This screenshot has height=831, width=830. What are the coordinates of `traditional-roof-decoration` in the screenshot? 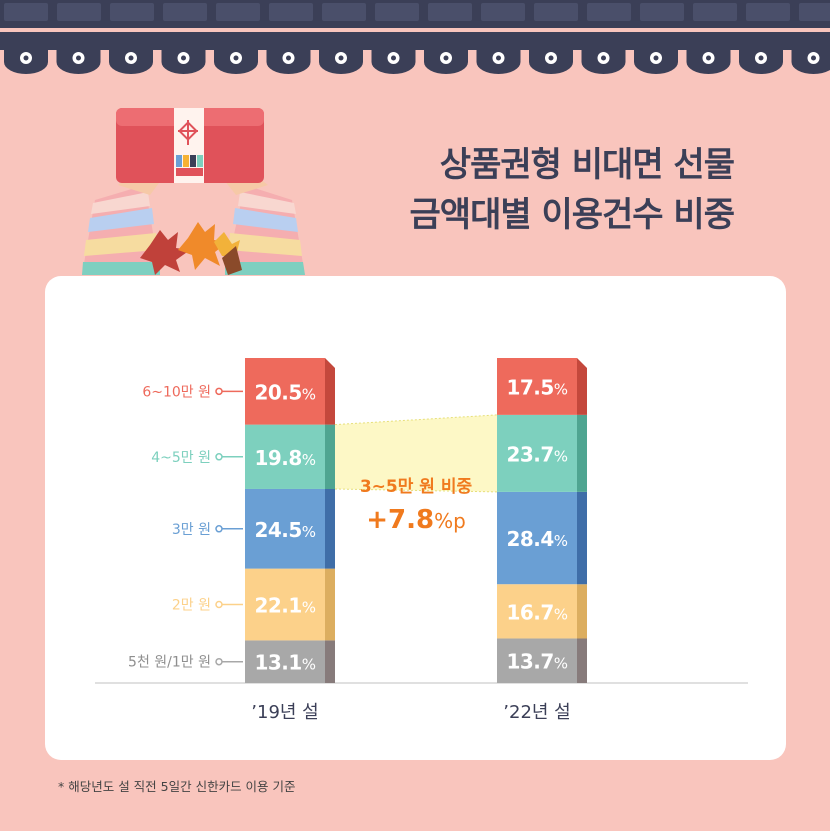 It's located at (415, 37).